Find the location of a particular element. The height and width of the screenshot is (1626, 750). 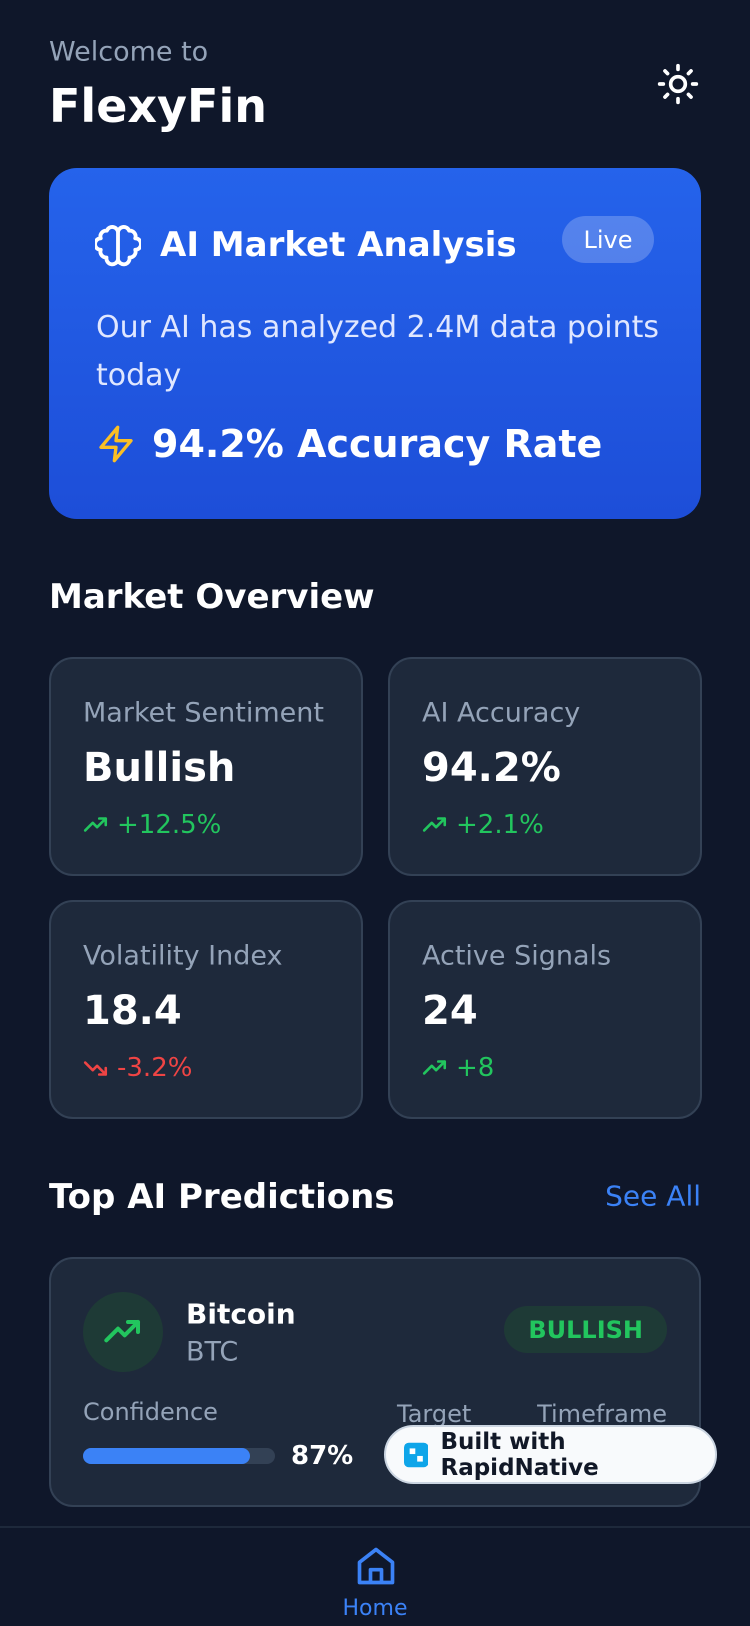

stat-label: Volatility Index is located at coordinates (183, 956).